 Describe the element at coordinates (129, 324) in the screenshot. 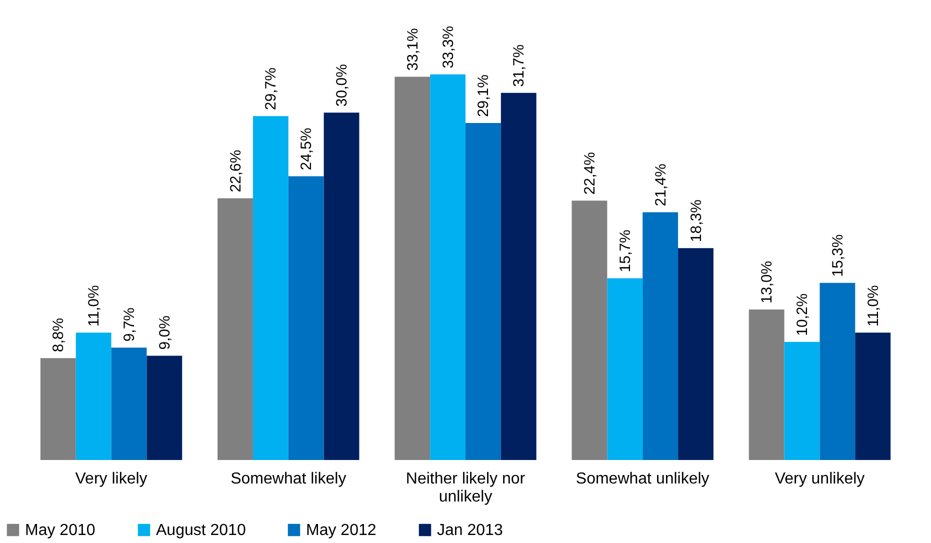

I see `data-label: 9,7%` at that location.